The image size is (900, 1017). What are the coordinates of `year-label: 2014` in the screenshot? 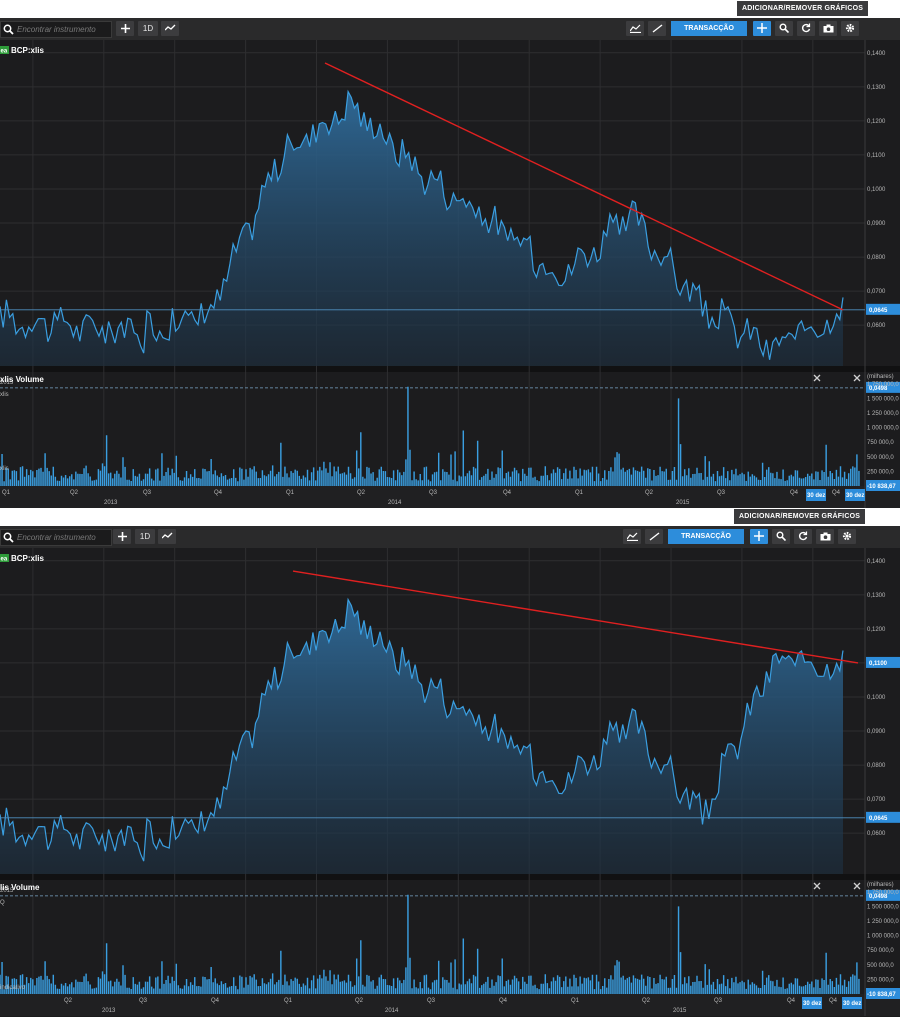 It's located at (392, 1011).